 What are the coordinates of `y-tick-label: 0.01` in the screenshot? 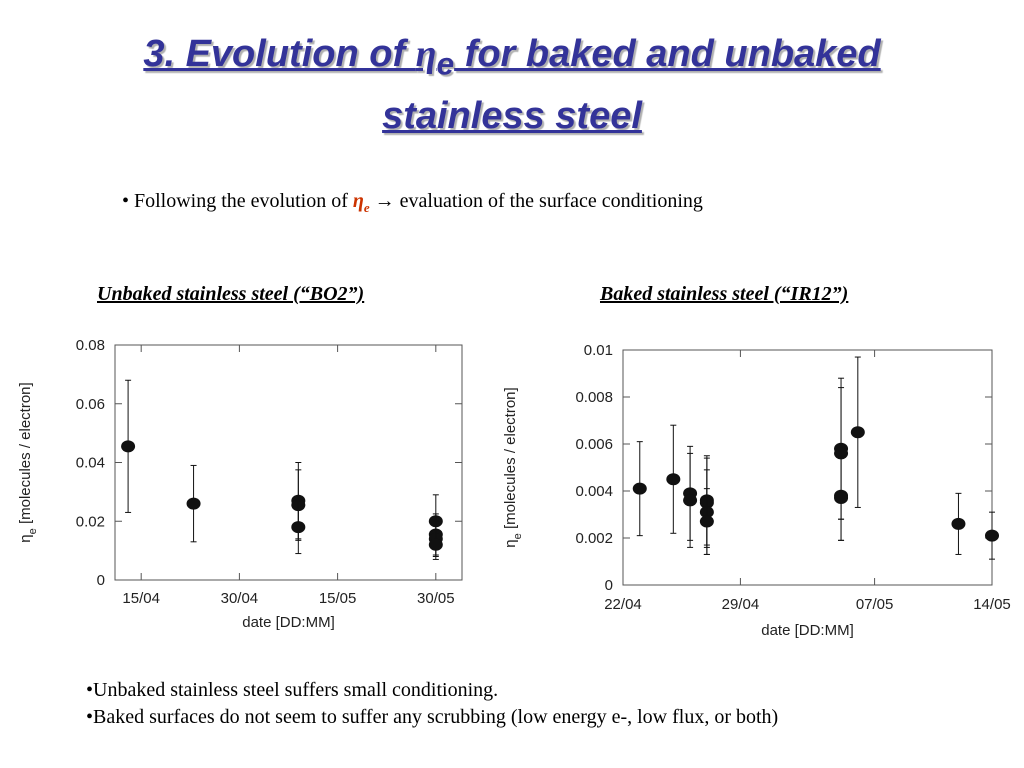 It's located at (598, 350).